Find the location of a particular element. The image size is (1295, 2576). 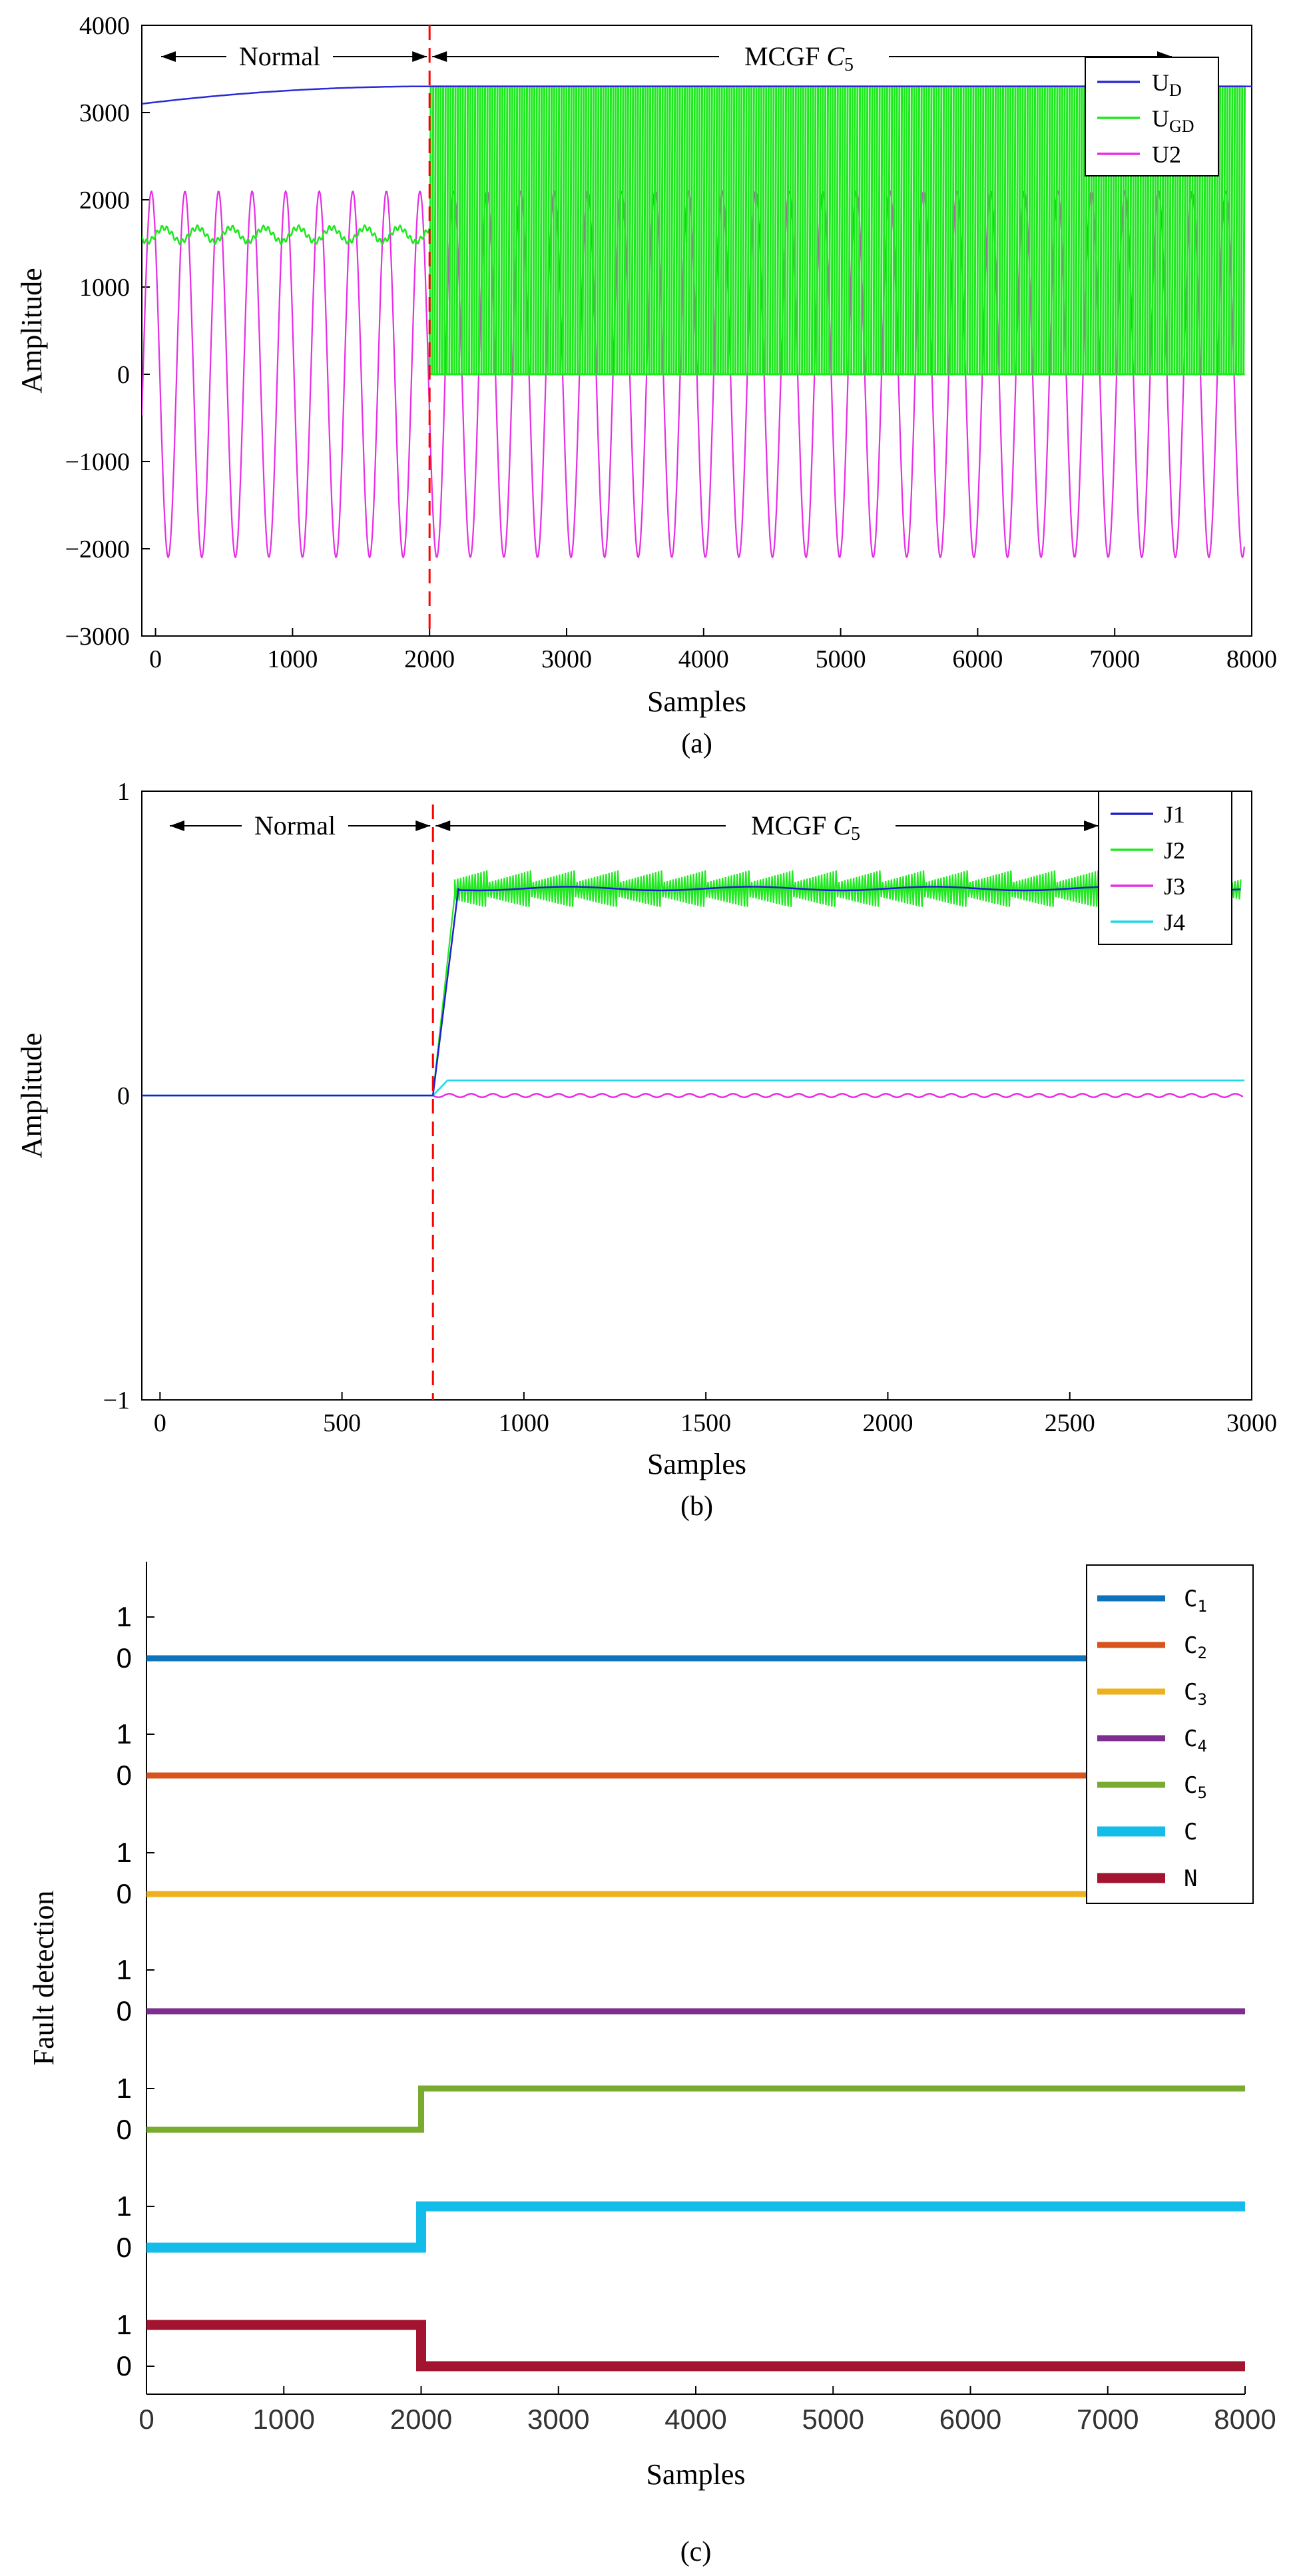

row-tick-label-0-c-0: 0 is located at coordinates (125, 1658).